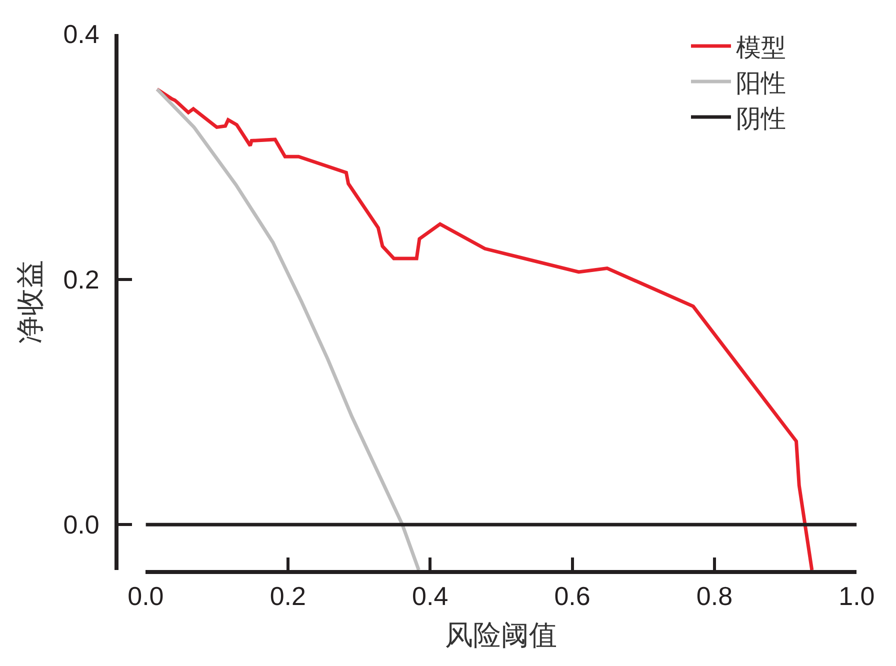 The width and height of the screenshot is (896, 666). What do you see at coordinates (572, 595) in the screenshot?
I see `x-tick-label: 0.6` at bounding box center [572, 595].